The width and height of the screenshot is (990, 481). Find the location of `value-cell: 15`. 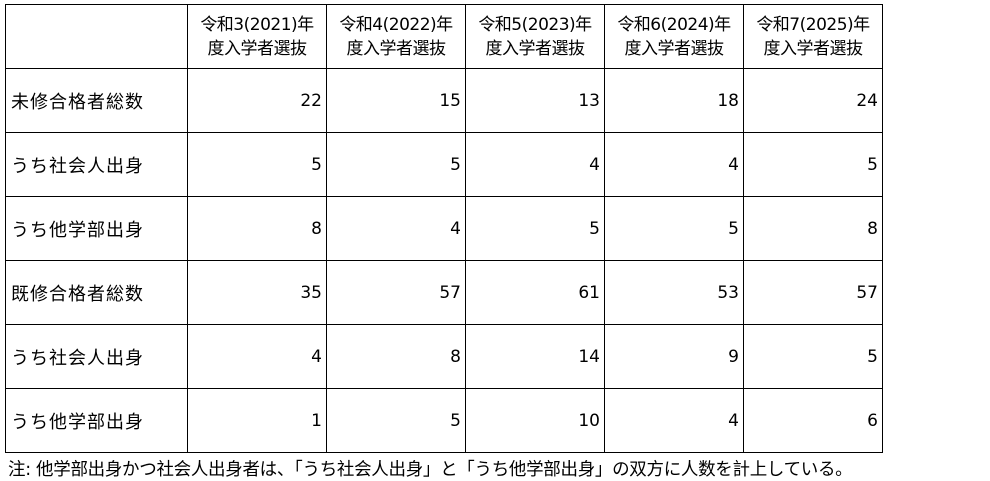

value-cell: 15 is located at coordinates (396, 100).